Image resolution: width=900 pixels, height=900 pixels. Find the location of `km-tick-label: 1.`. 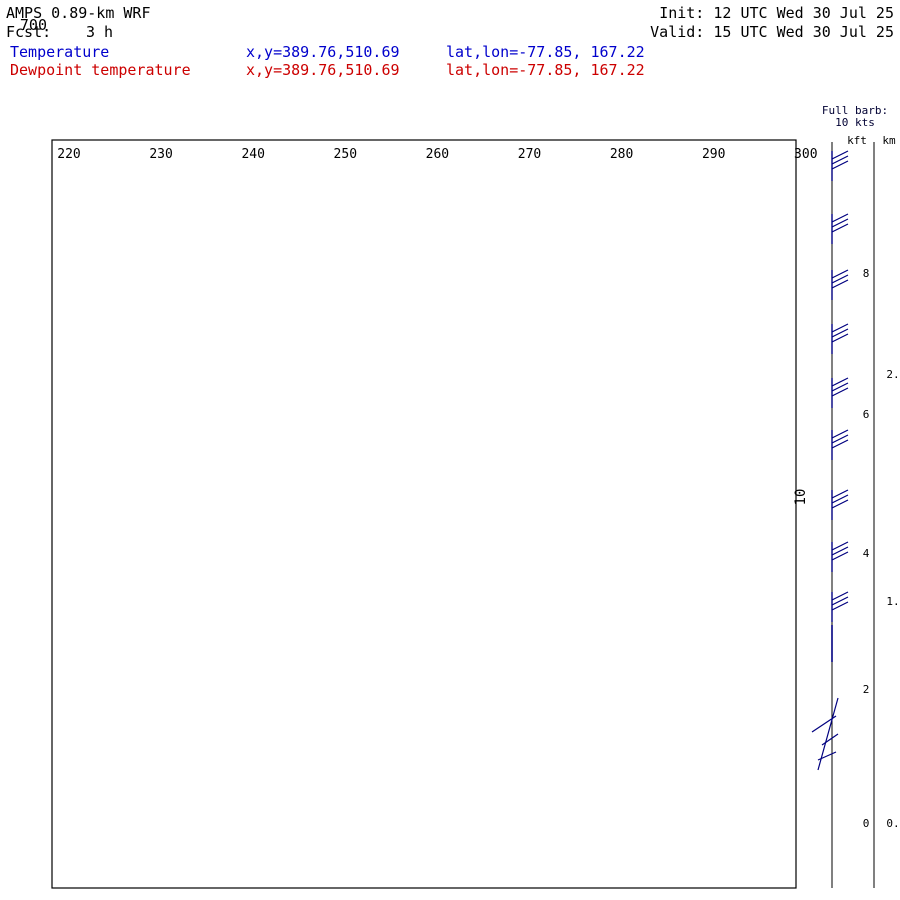

km-tick-label: 1. is located at coordinates (892, 601).